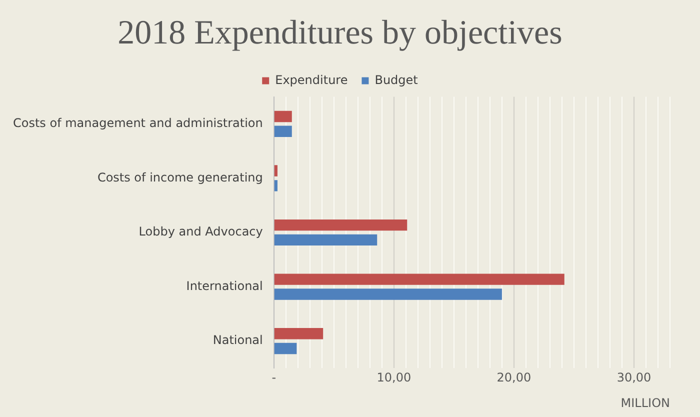 The width and height of the screenshot is (700, 417). Describe the element at coordinates (514, 377) in the screenshot. I see `x-tick-label: 20,00` at that location.